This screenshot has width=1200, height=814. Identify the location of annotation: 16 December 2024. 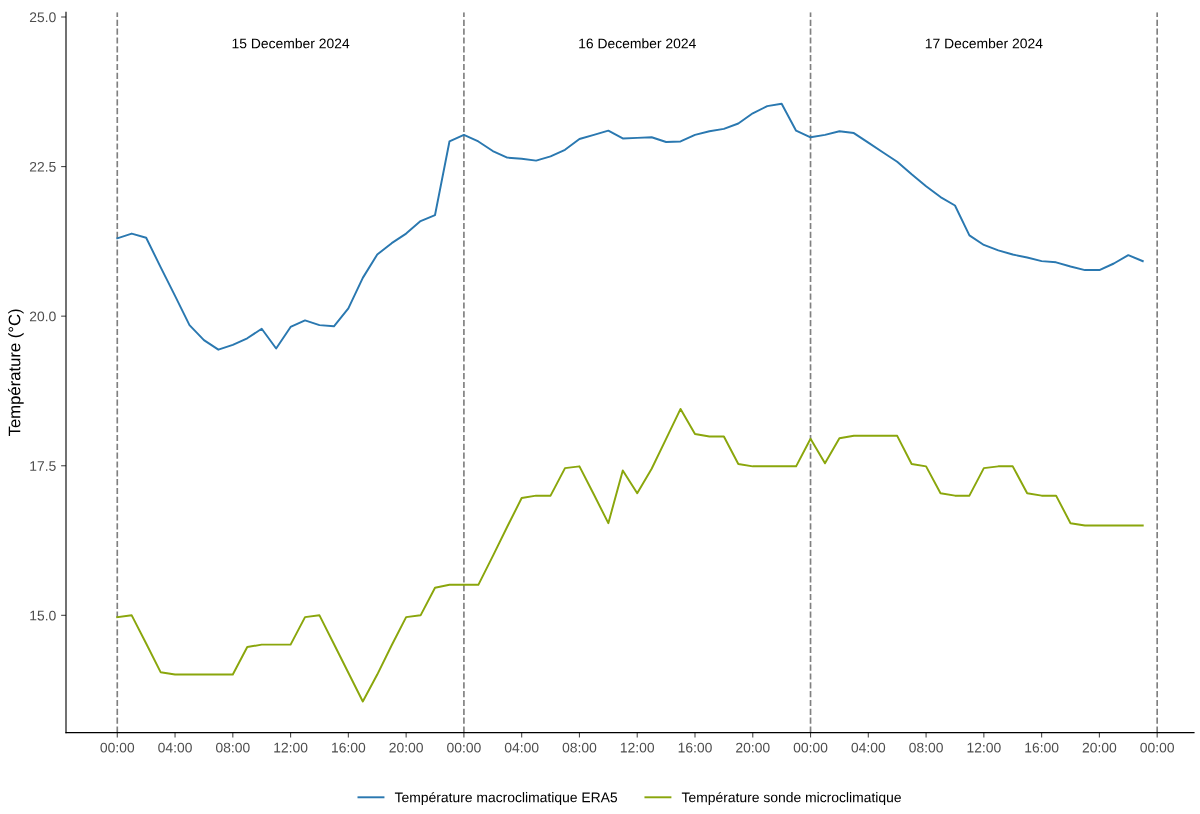
(637, 43).